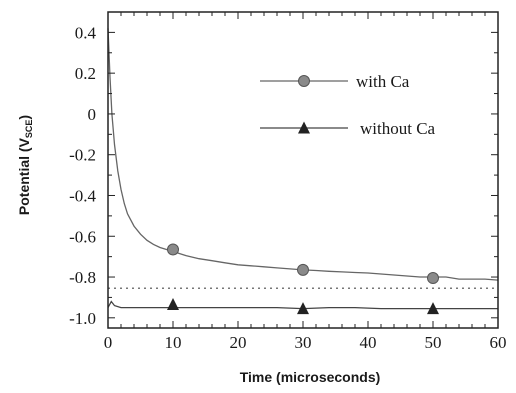  Describe the element at coordinates (498, 342) in the screenshot. I see `x-tick-label: 60` at that location.